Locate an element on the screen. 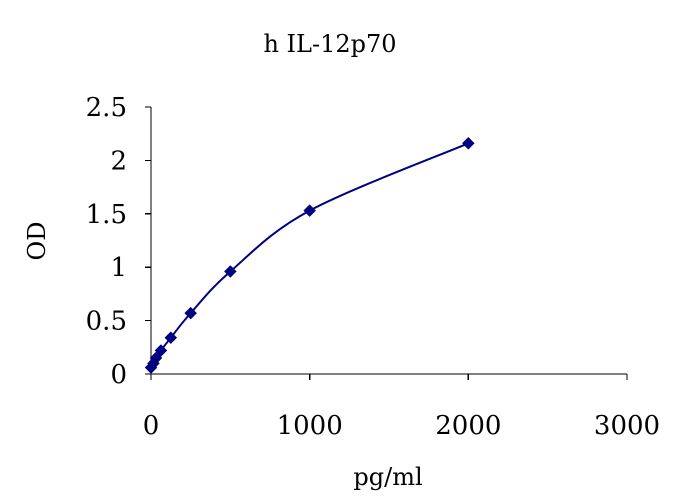  chart-title: h IL-12p70 is located at coordinates (329, 44).